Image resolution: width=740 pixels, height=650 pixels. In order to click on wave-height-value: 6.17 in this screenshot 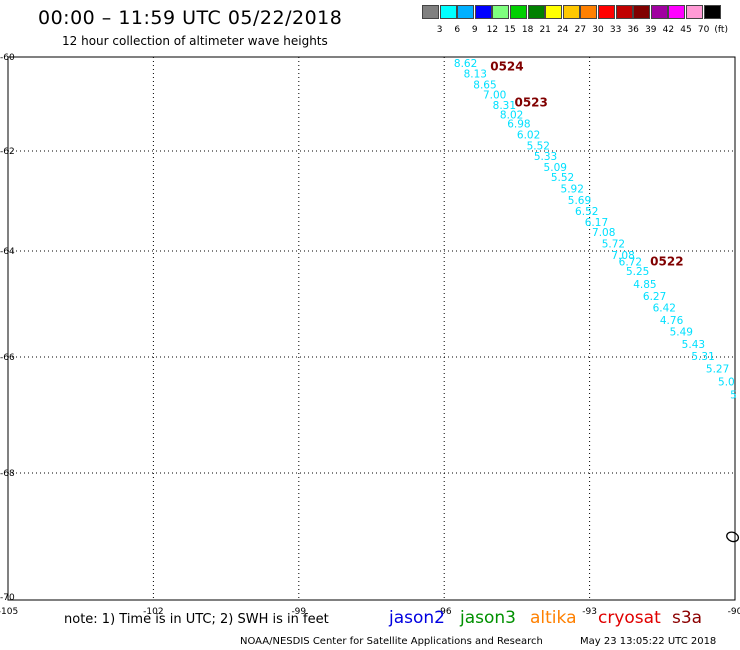, I will do `click(596, 223)`.